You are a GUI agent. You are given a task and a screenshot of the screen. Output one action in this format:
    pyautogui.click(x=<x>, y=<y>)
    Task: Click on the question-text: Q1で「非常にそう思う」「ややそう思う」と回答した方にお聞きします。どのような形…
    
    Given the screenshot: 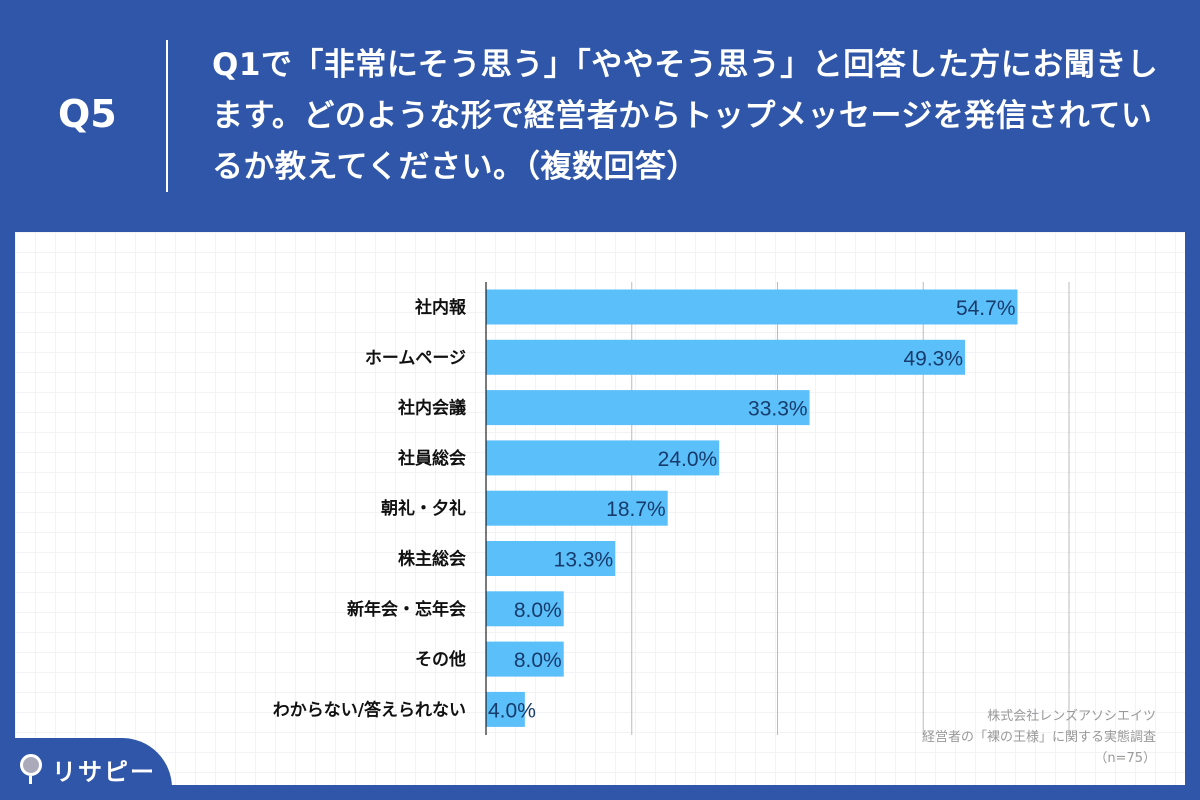 What is the action you would take?
    pyautogui.click(x=685, y=116)
    